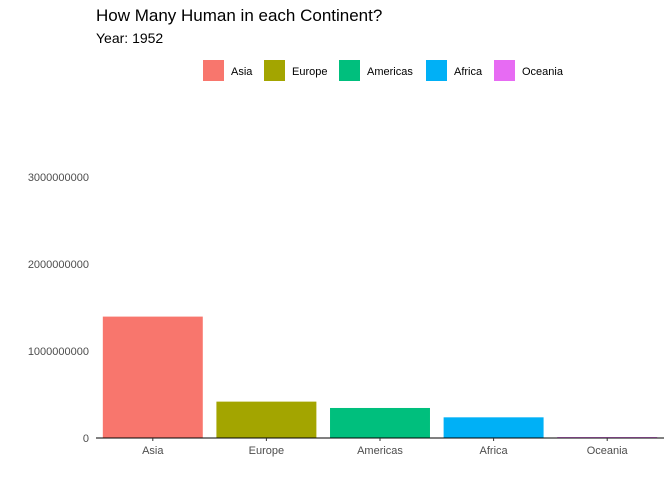 The image size is (672, 480). Describe the element at coordinates (493, 427) in the screenshot. I see `bar-africa` at that location.